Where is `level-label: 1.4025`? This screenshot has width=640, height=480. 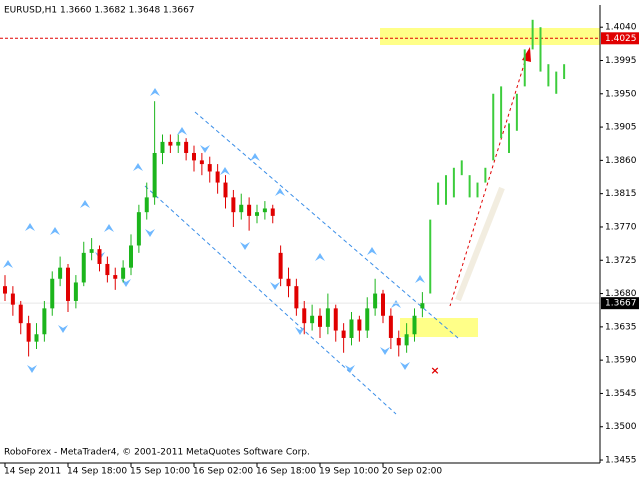
level-label: 1.4025 is located at coordinates (621, 39).